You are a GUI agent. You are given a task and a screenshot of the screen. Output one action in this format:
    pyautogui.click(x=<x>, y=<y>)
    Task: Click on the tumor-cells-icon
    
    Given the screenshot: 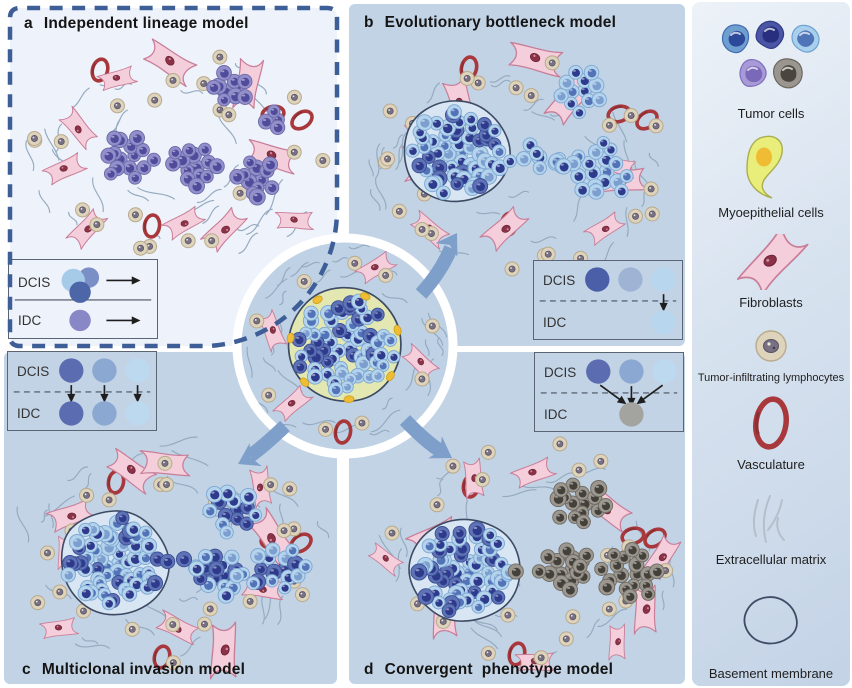 What is the action you would take?
    pyautogui.click(x=770, y=54)
    